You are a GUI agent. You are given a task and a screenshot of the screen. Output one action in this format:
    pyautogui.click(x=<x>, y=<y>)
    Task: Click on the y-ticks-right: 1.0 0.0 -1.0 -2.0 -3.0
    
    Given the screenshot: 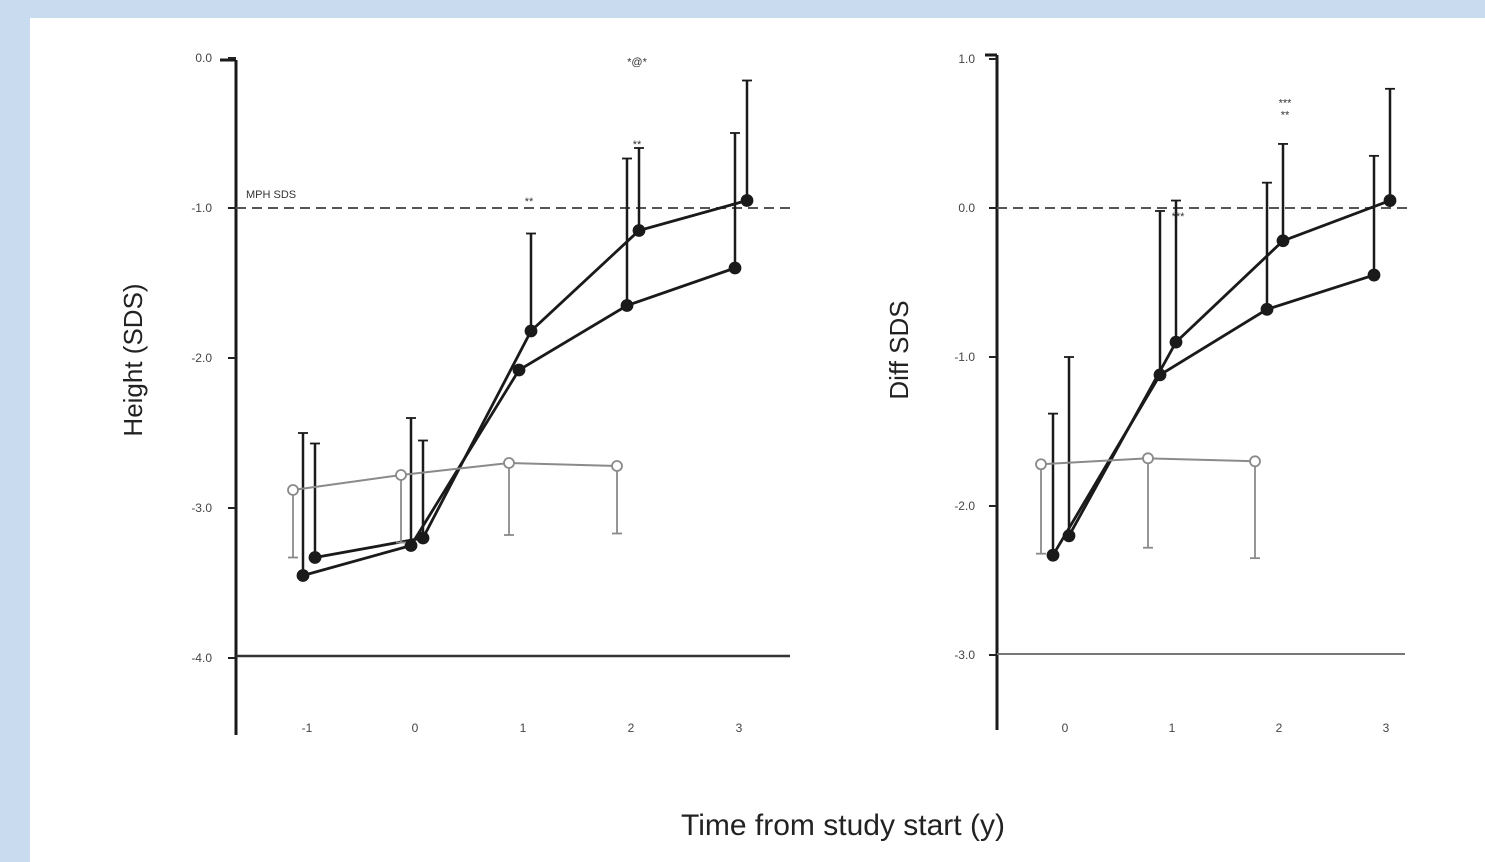 What is the action you would take?
    pyautogui.click(x=975, y=357)
    